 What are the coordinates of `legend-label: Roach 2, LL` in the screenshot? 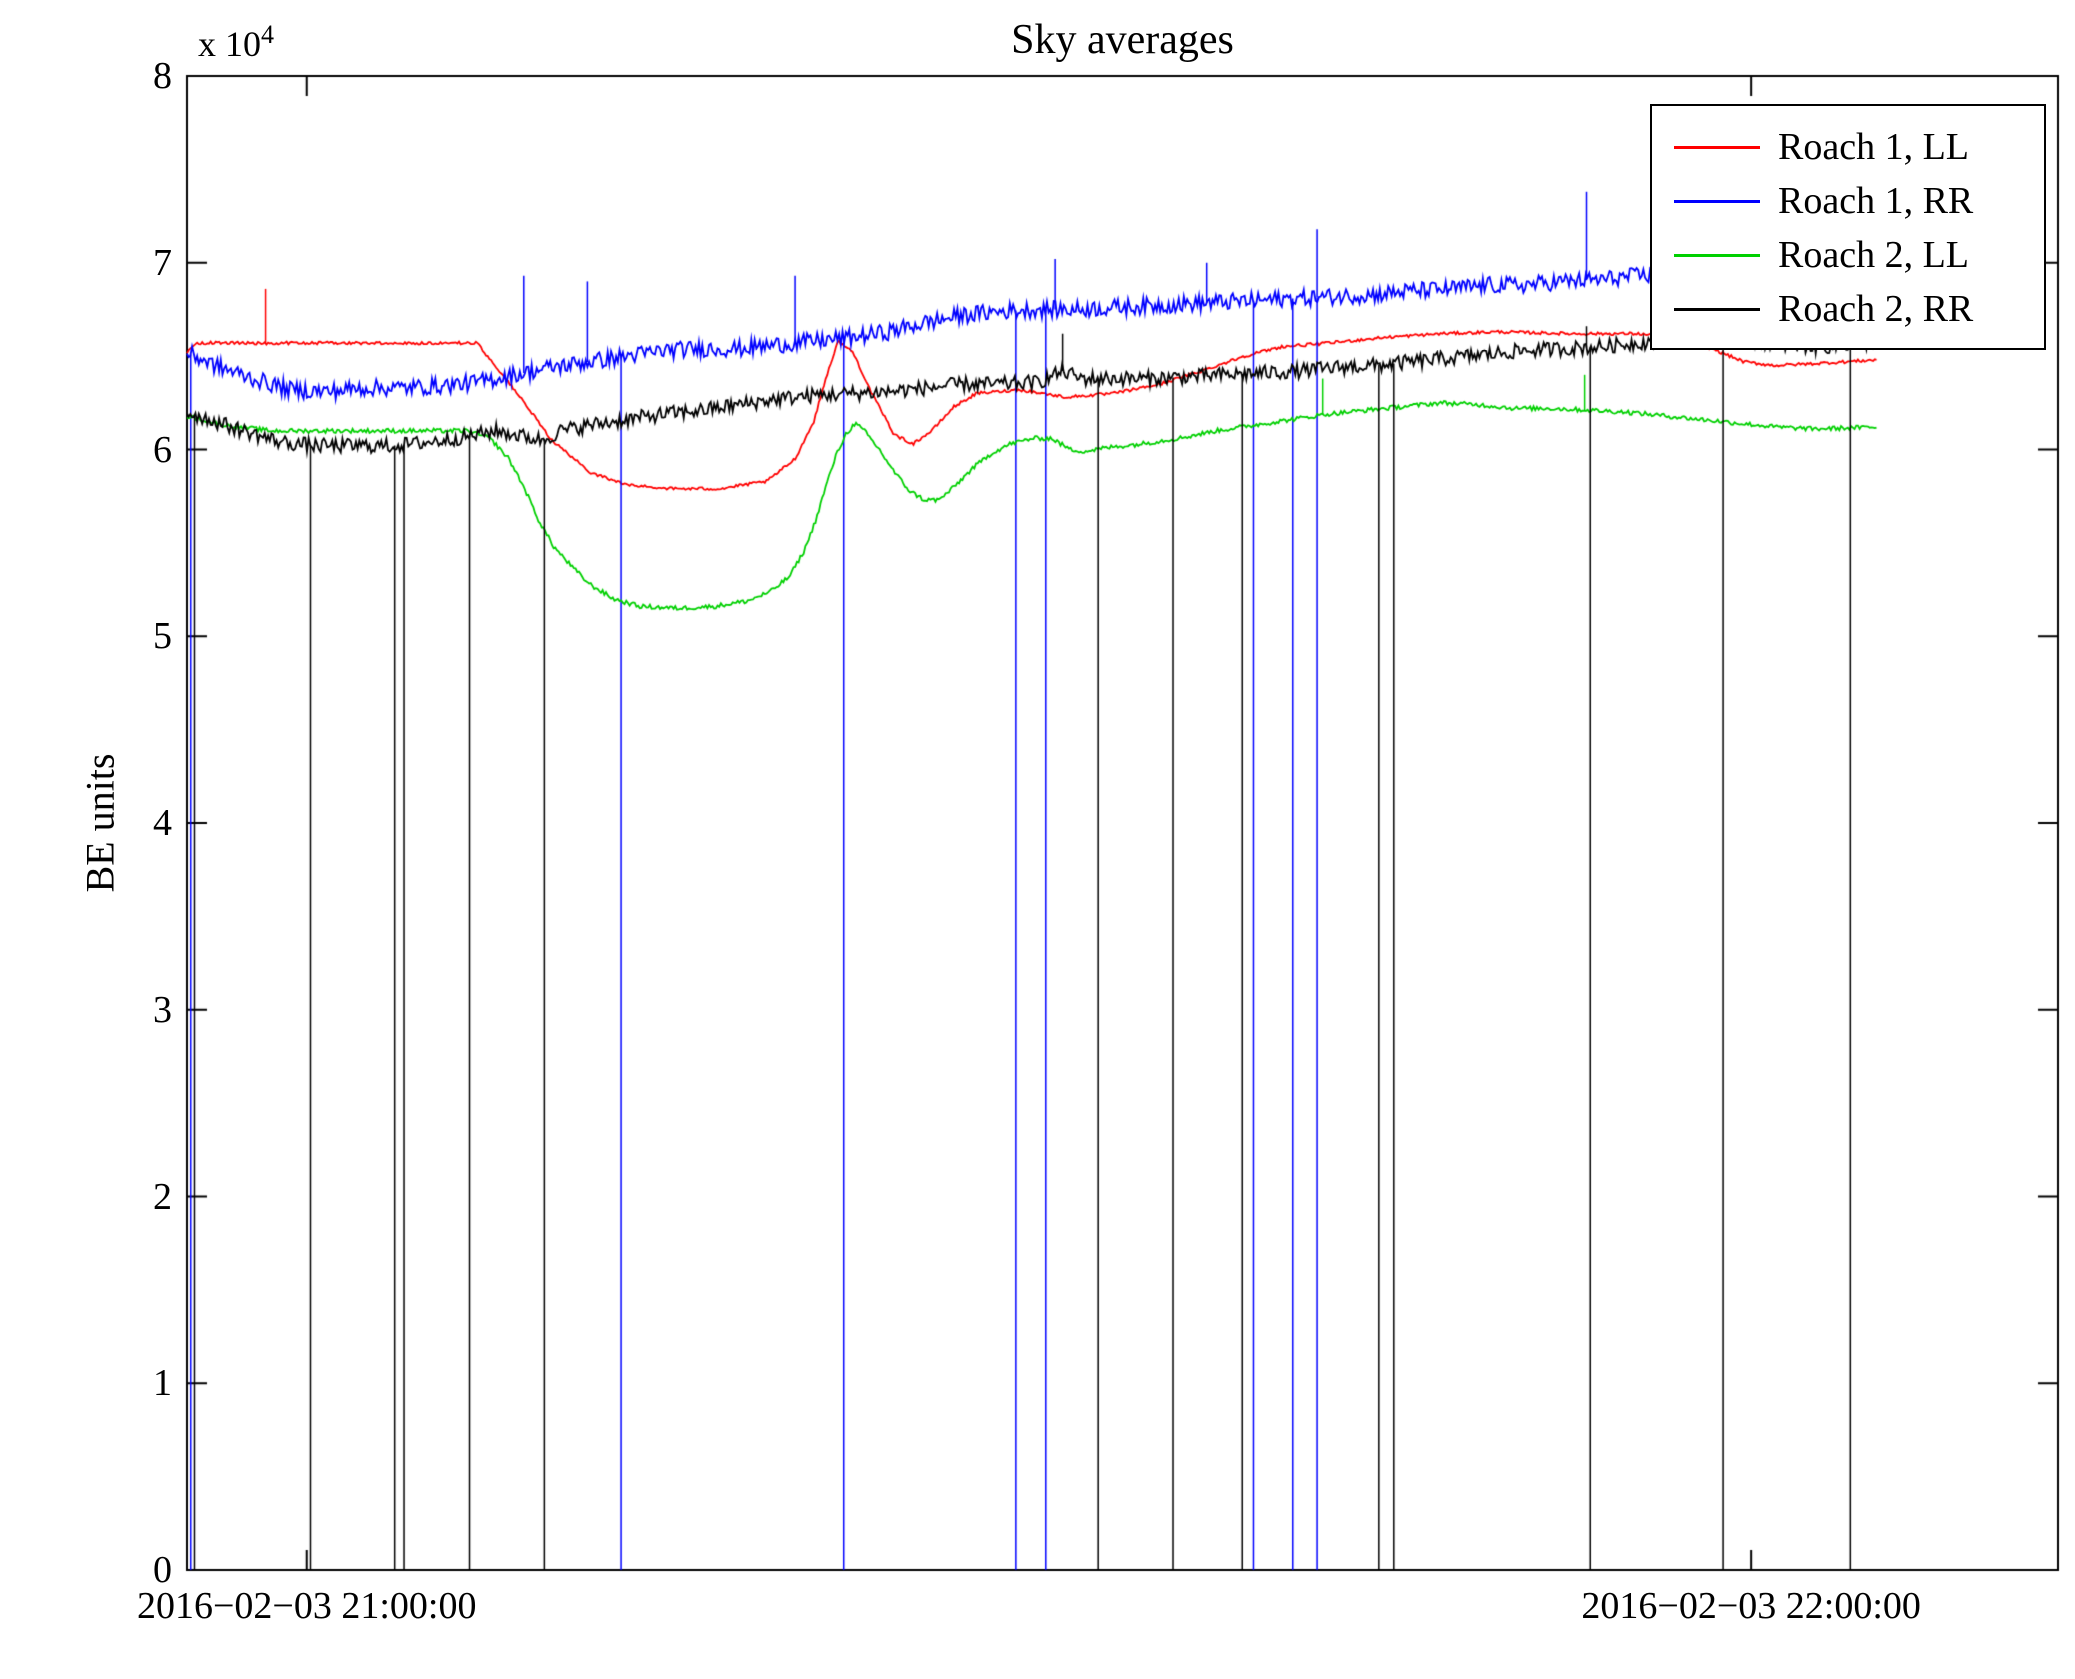 It's located at (1874, 255).